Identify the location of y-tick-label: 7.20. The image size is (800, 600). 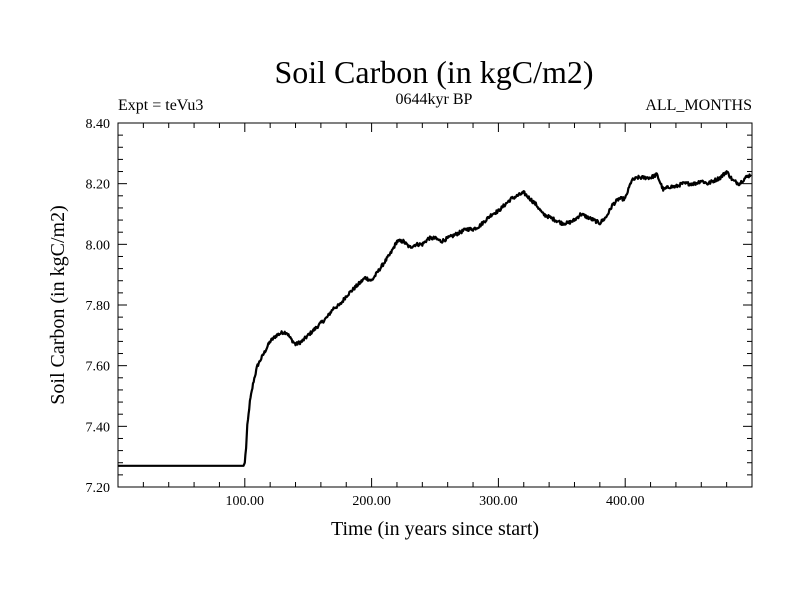
(98, 488).